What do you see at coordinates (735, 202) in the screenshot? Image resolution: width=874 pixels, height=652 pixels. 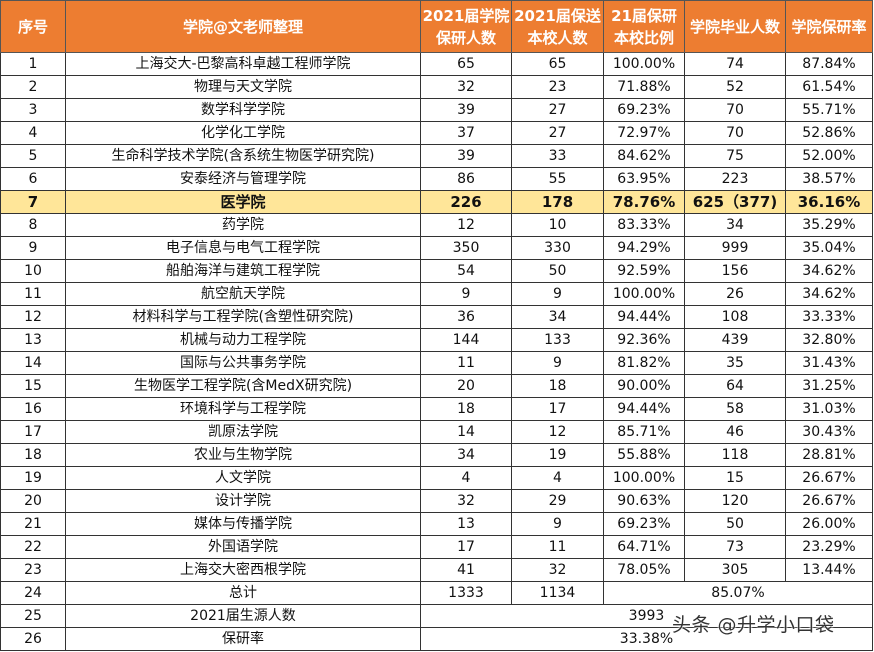 I see `cell-graduates: 625（377)` at bounding box center [735, 202].